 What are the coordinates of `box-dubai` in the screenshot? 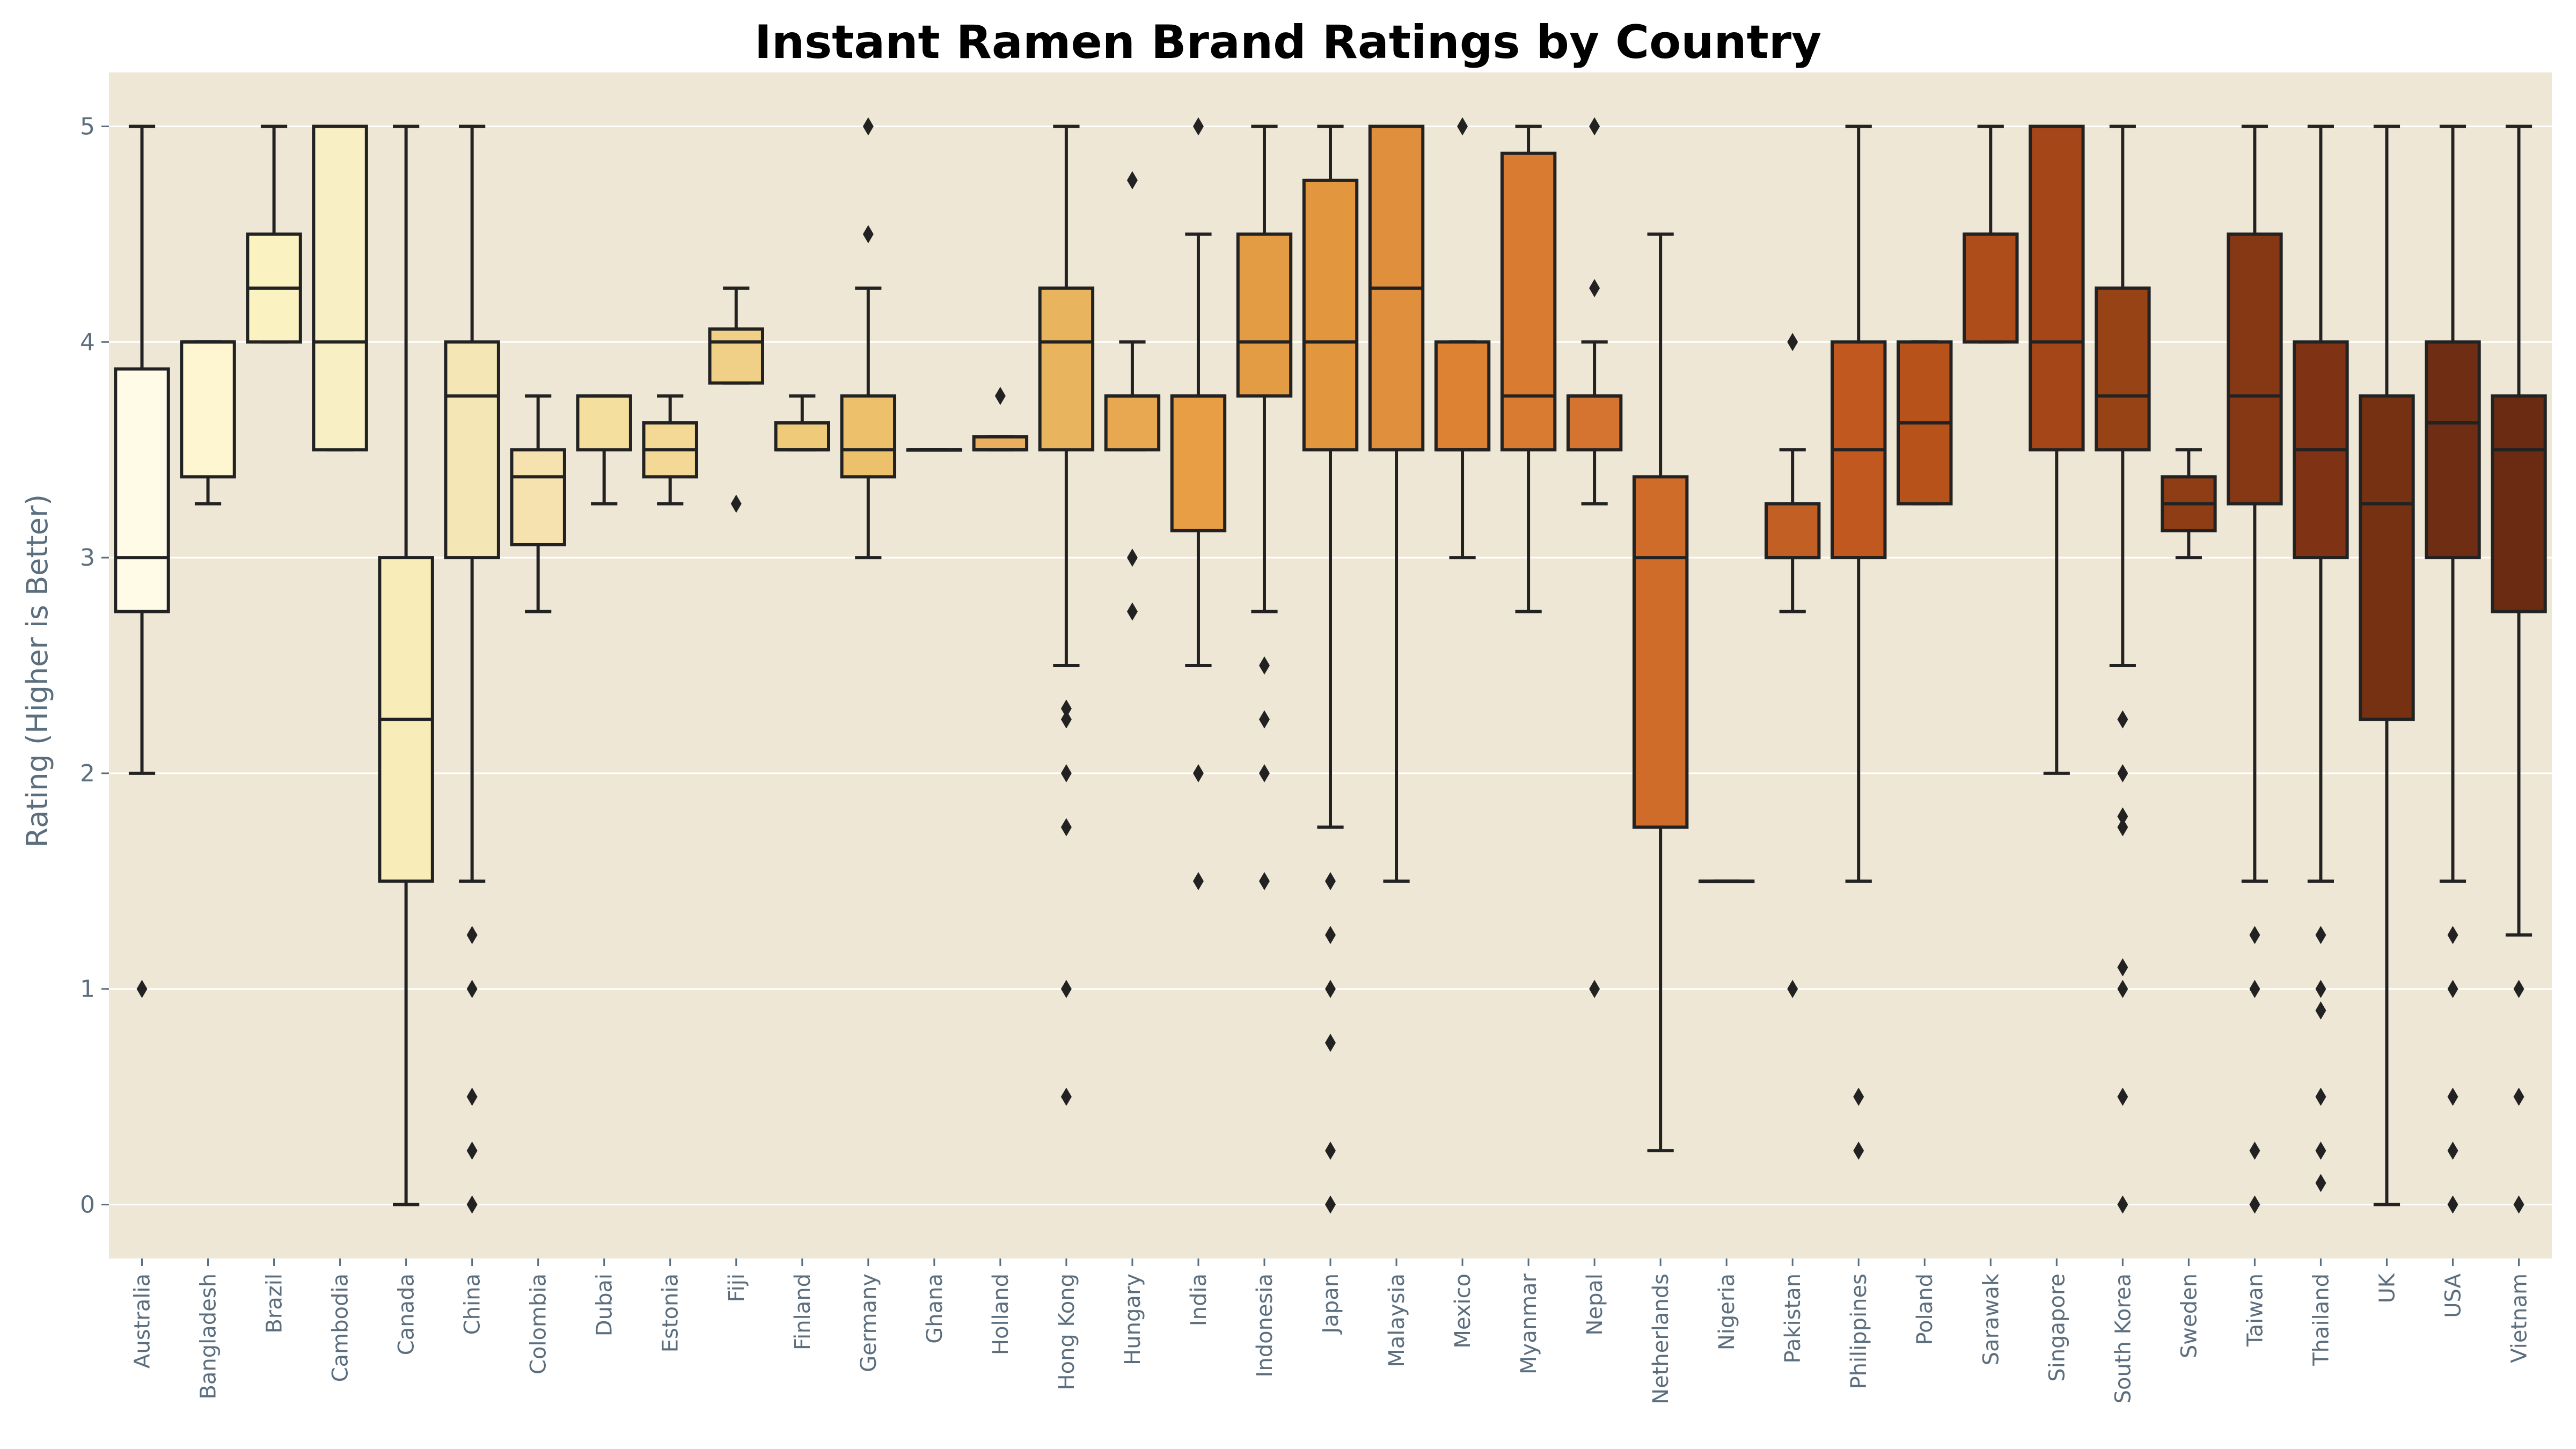 It's located at (604, 450).